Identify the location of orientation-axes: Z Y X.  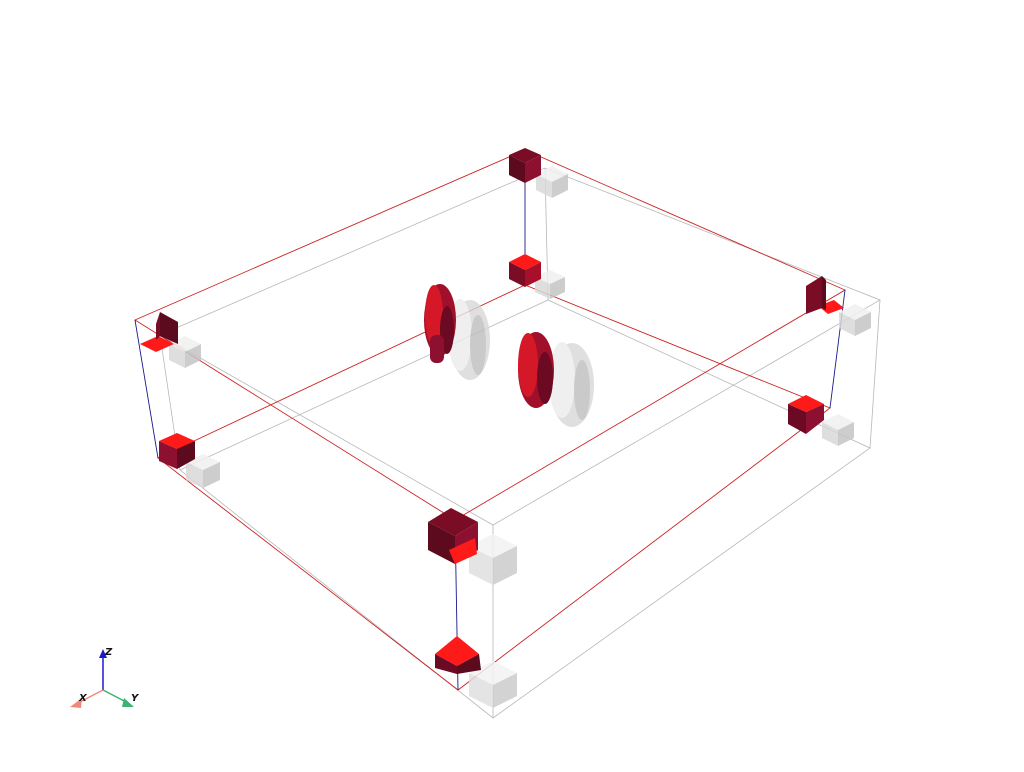
(105, 677).